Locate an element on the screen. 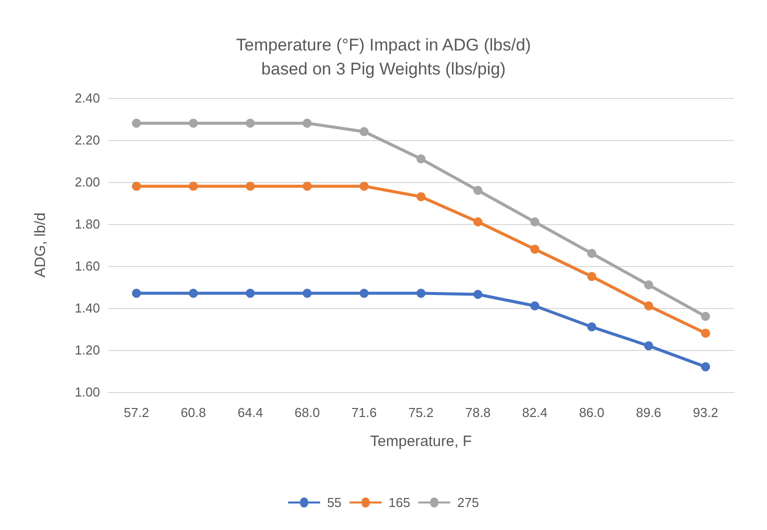 The image size is (767, 530). x-tick-label: 78.8 is located at coordinates (478, 412).